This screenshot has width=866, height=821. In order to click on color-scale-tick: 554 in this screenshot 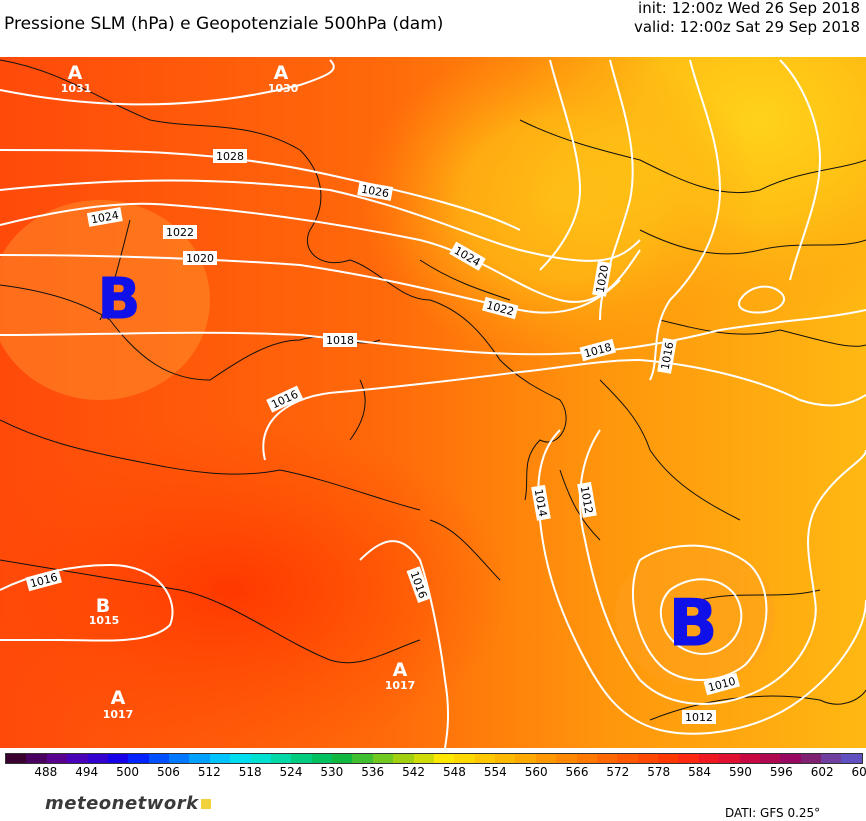, I will do `click(495, 772)`.